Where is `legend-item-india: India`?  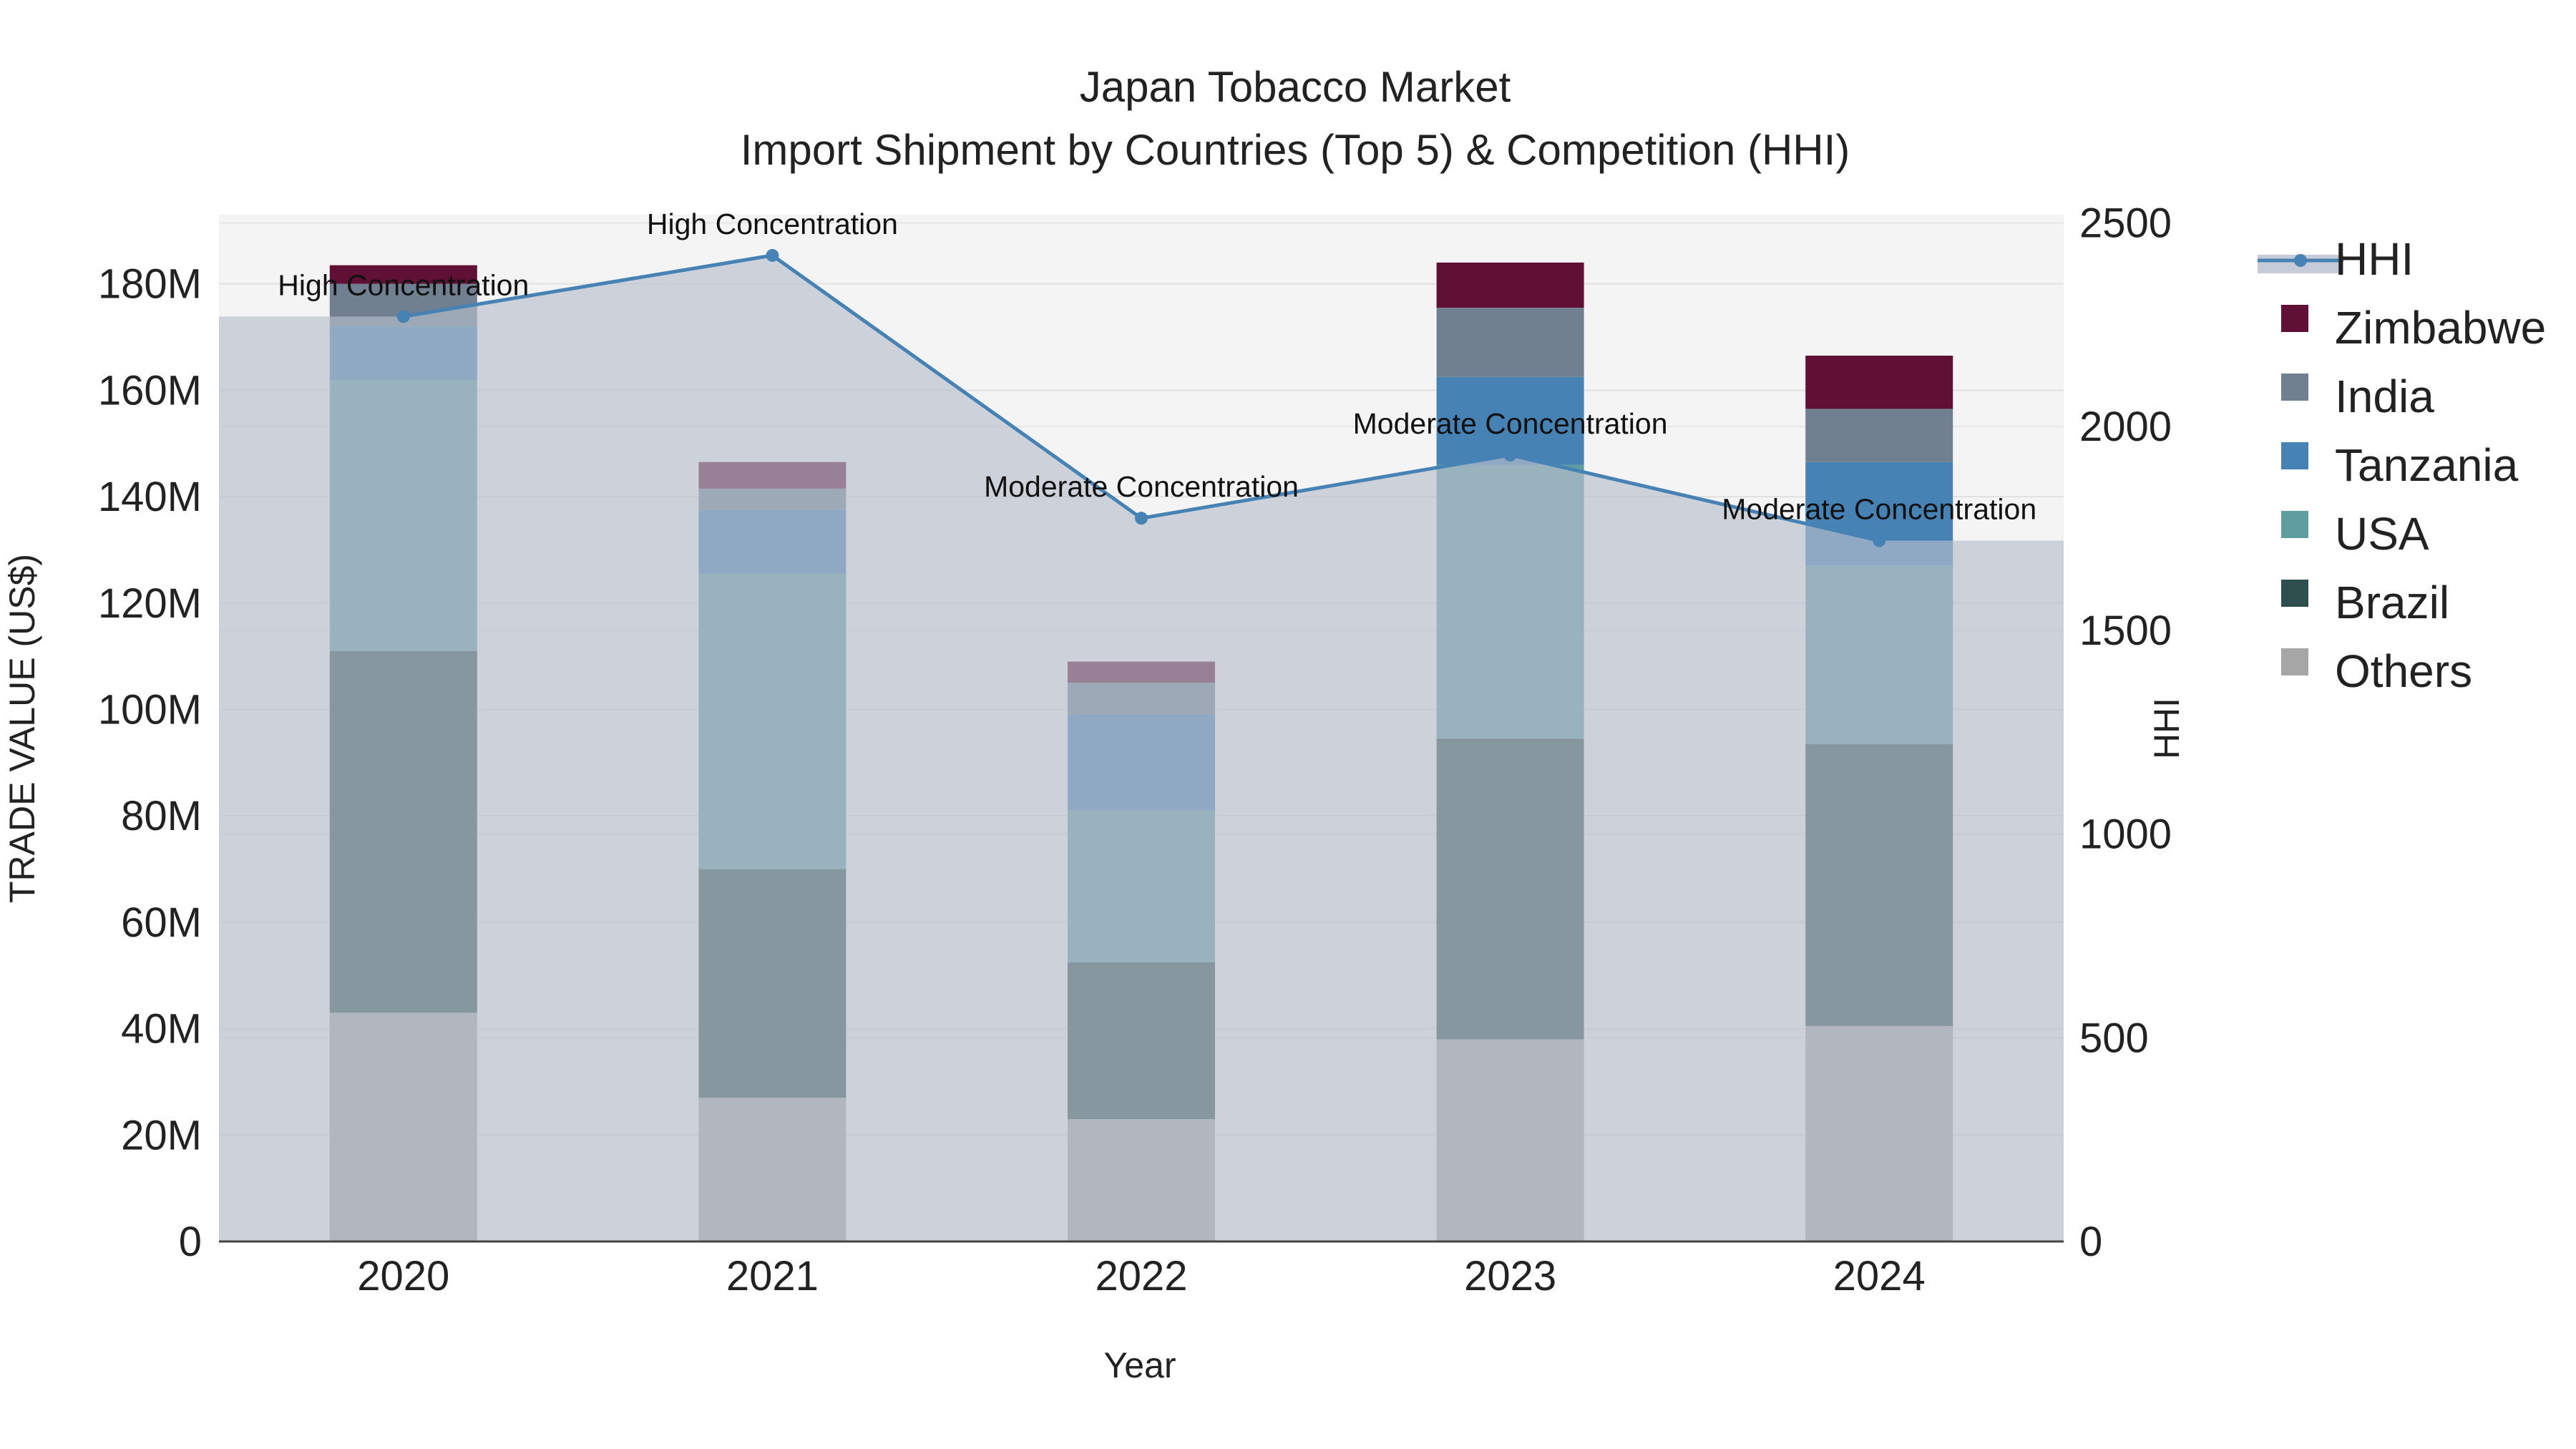 legend-item-india: India is located at coordinates (2357, 396).